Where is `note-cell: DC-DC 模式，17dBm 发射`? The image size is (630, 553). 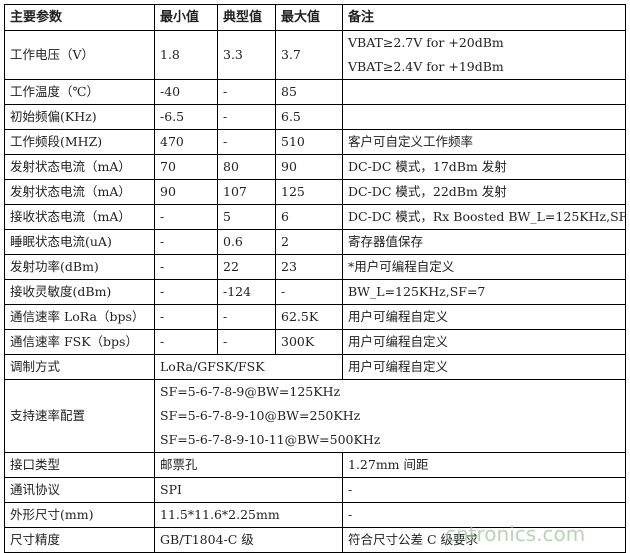 note-cell: DC-DC 模式，17dBm 发射 is located at coordinates (484, 167).